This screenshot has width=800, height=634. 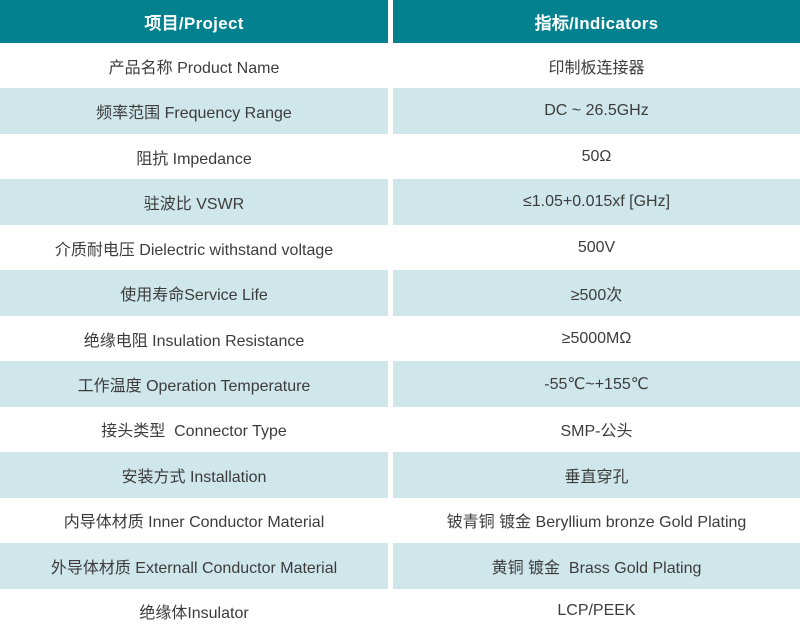 I want to click on table-row: 产品名称 Product Name 印制板连接器, so click(x=400, y=66).